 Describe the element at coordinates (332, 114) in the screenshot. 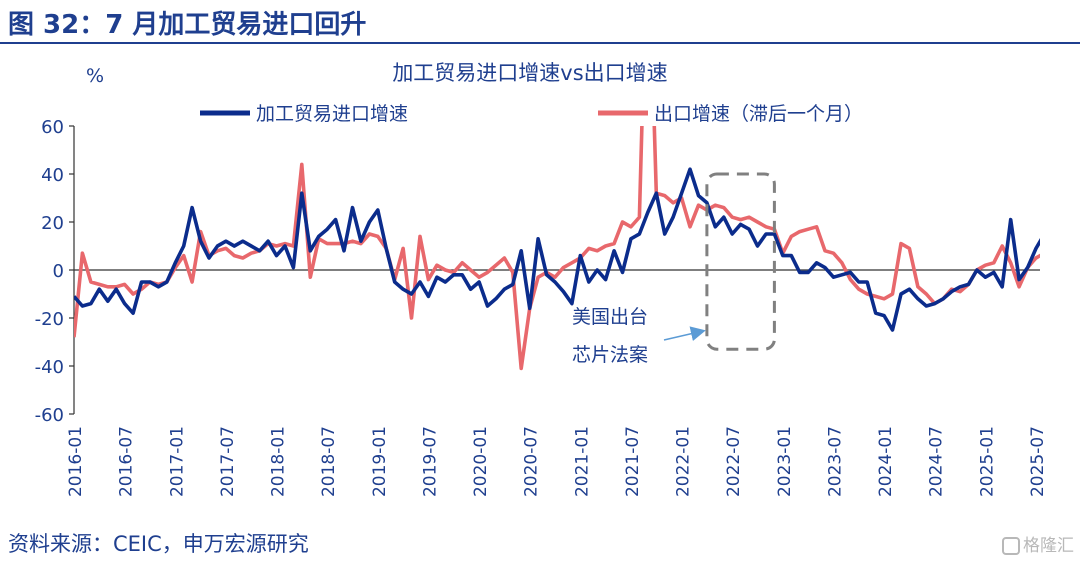

I see `legend-label-import: 加工贸易进口增速` at that location.